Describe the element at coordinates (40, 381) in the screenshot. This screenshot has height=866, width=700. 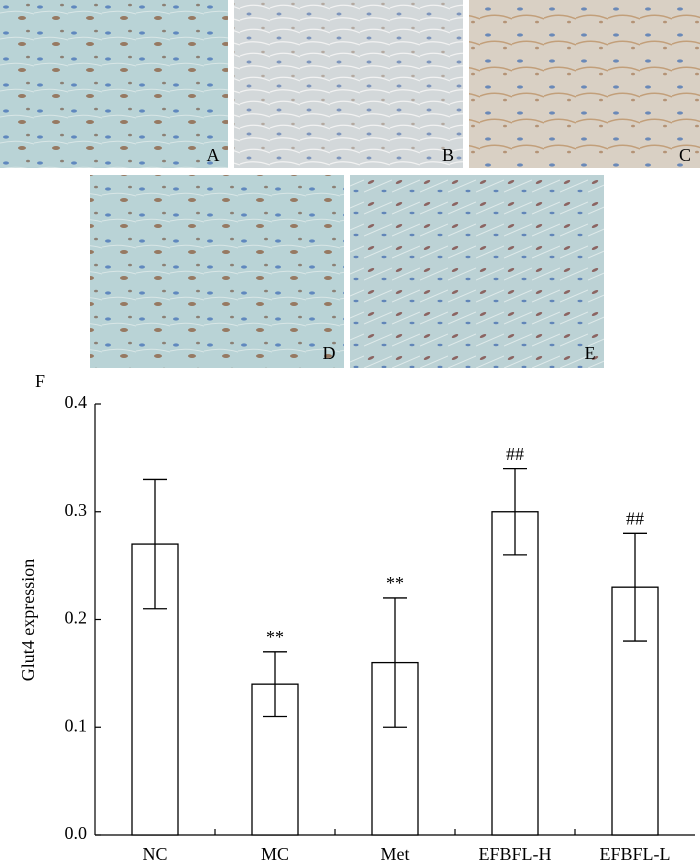
I see `panel-label: F` at that location.